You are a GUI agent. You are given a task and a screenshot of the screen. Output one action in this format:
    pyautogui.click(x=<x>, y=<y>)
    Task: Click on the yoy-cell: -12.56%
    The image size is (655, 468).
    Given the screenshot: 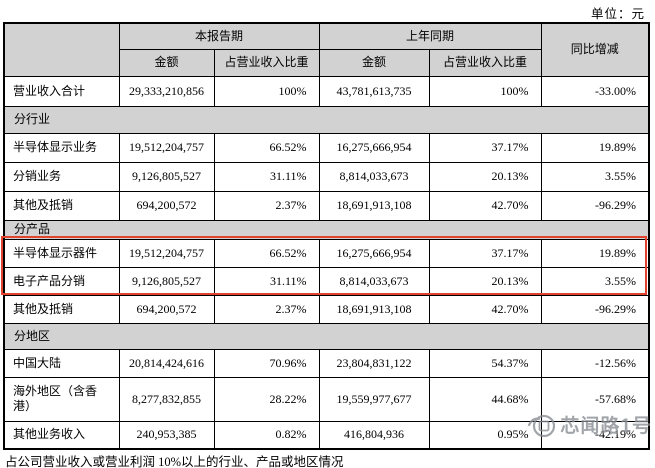 What is the action you would take?
    pyautogui.click(x=595, y=363)
    